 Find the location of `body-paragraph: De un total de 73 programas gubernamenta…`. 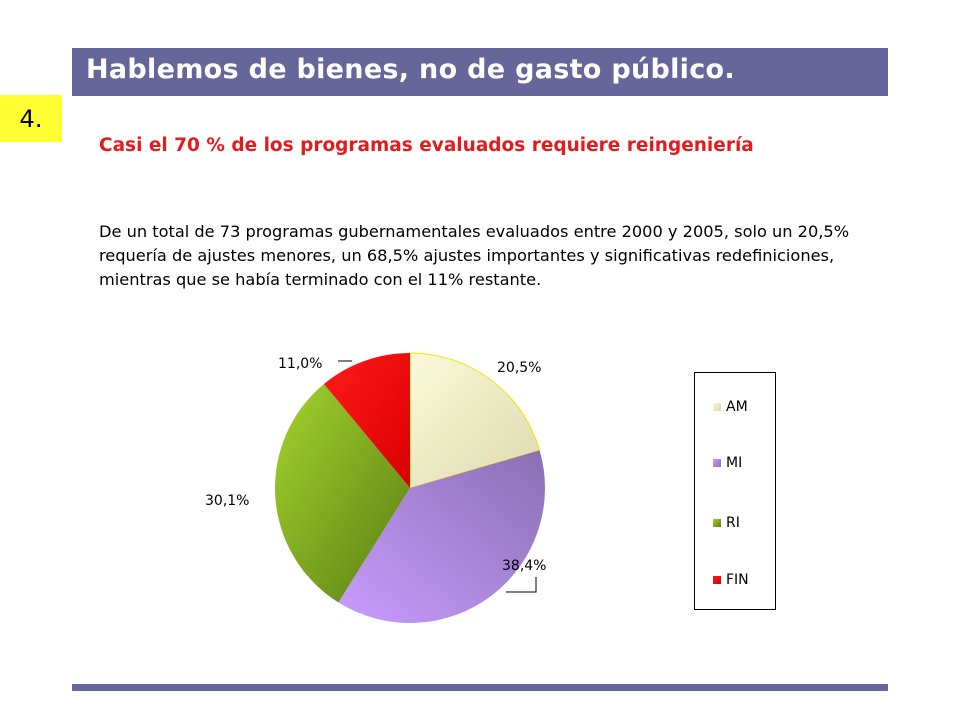

body-paragraph: De un total de 73 programas gubernamenta… is located at coordinates (474, 255).